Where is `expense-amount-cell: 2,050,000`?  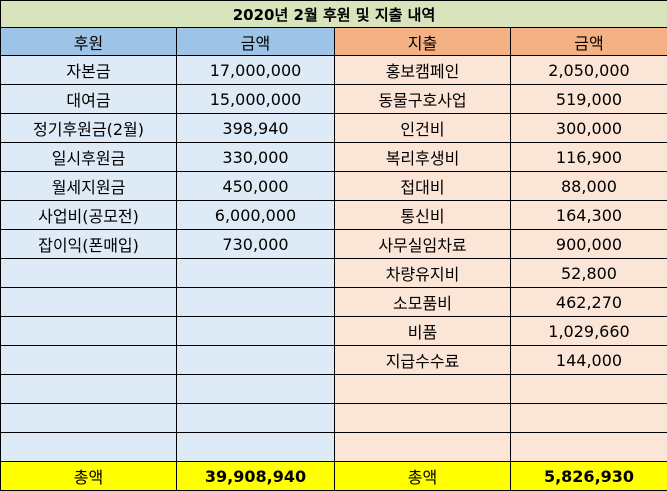 expense-amount-cell: 2,050,000 is located at coordinates (588, 70).